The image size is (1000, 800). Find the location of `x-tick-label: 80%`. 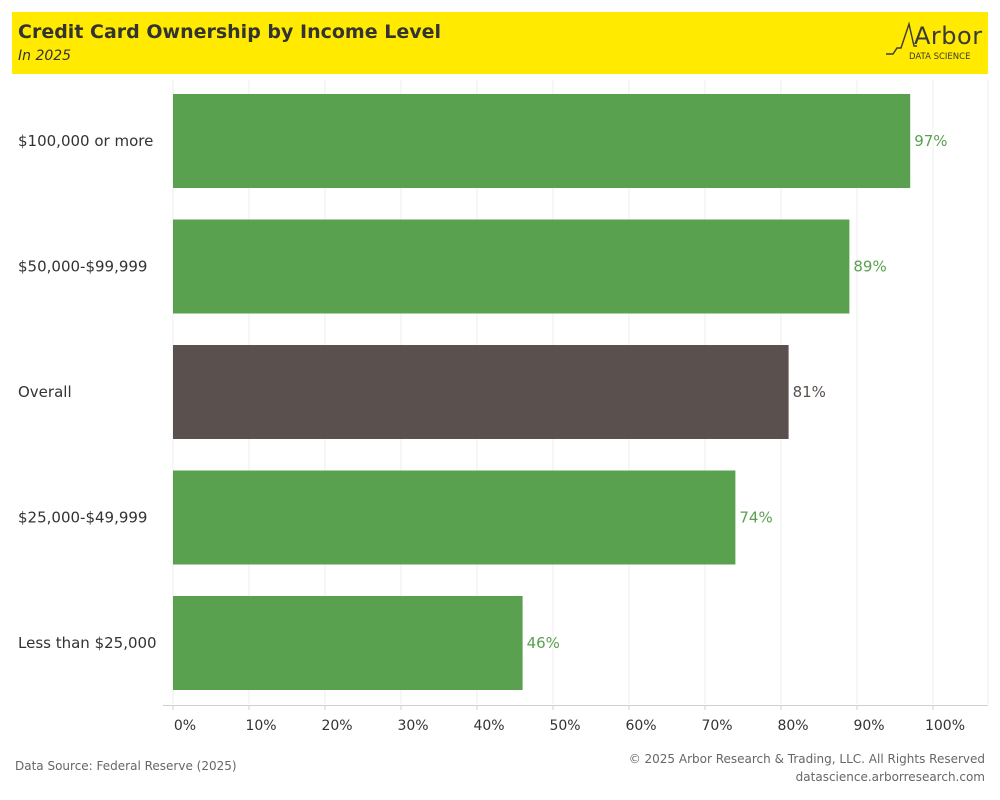

x-tick-label: 80% is located at coordinates (792, 726).